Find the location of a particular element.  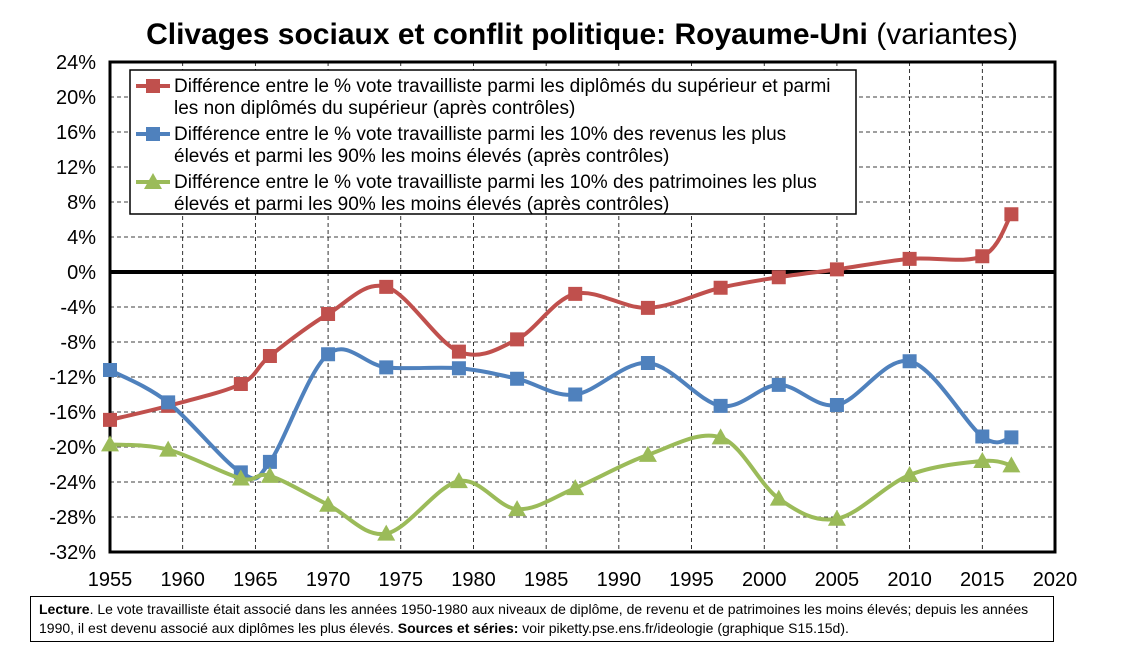

x-tick-label: 2015 is located at coordinates (982, 580).